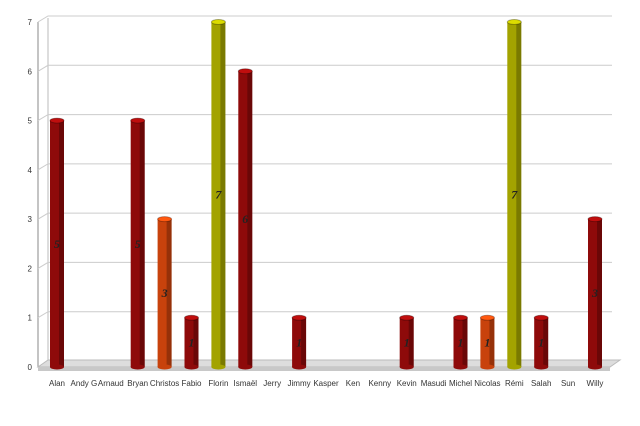 The width and height of the screenshot is (640, 426). I want to click on x-tick-label: Masudi, so click(434, 383).